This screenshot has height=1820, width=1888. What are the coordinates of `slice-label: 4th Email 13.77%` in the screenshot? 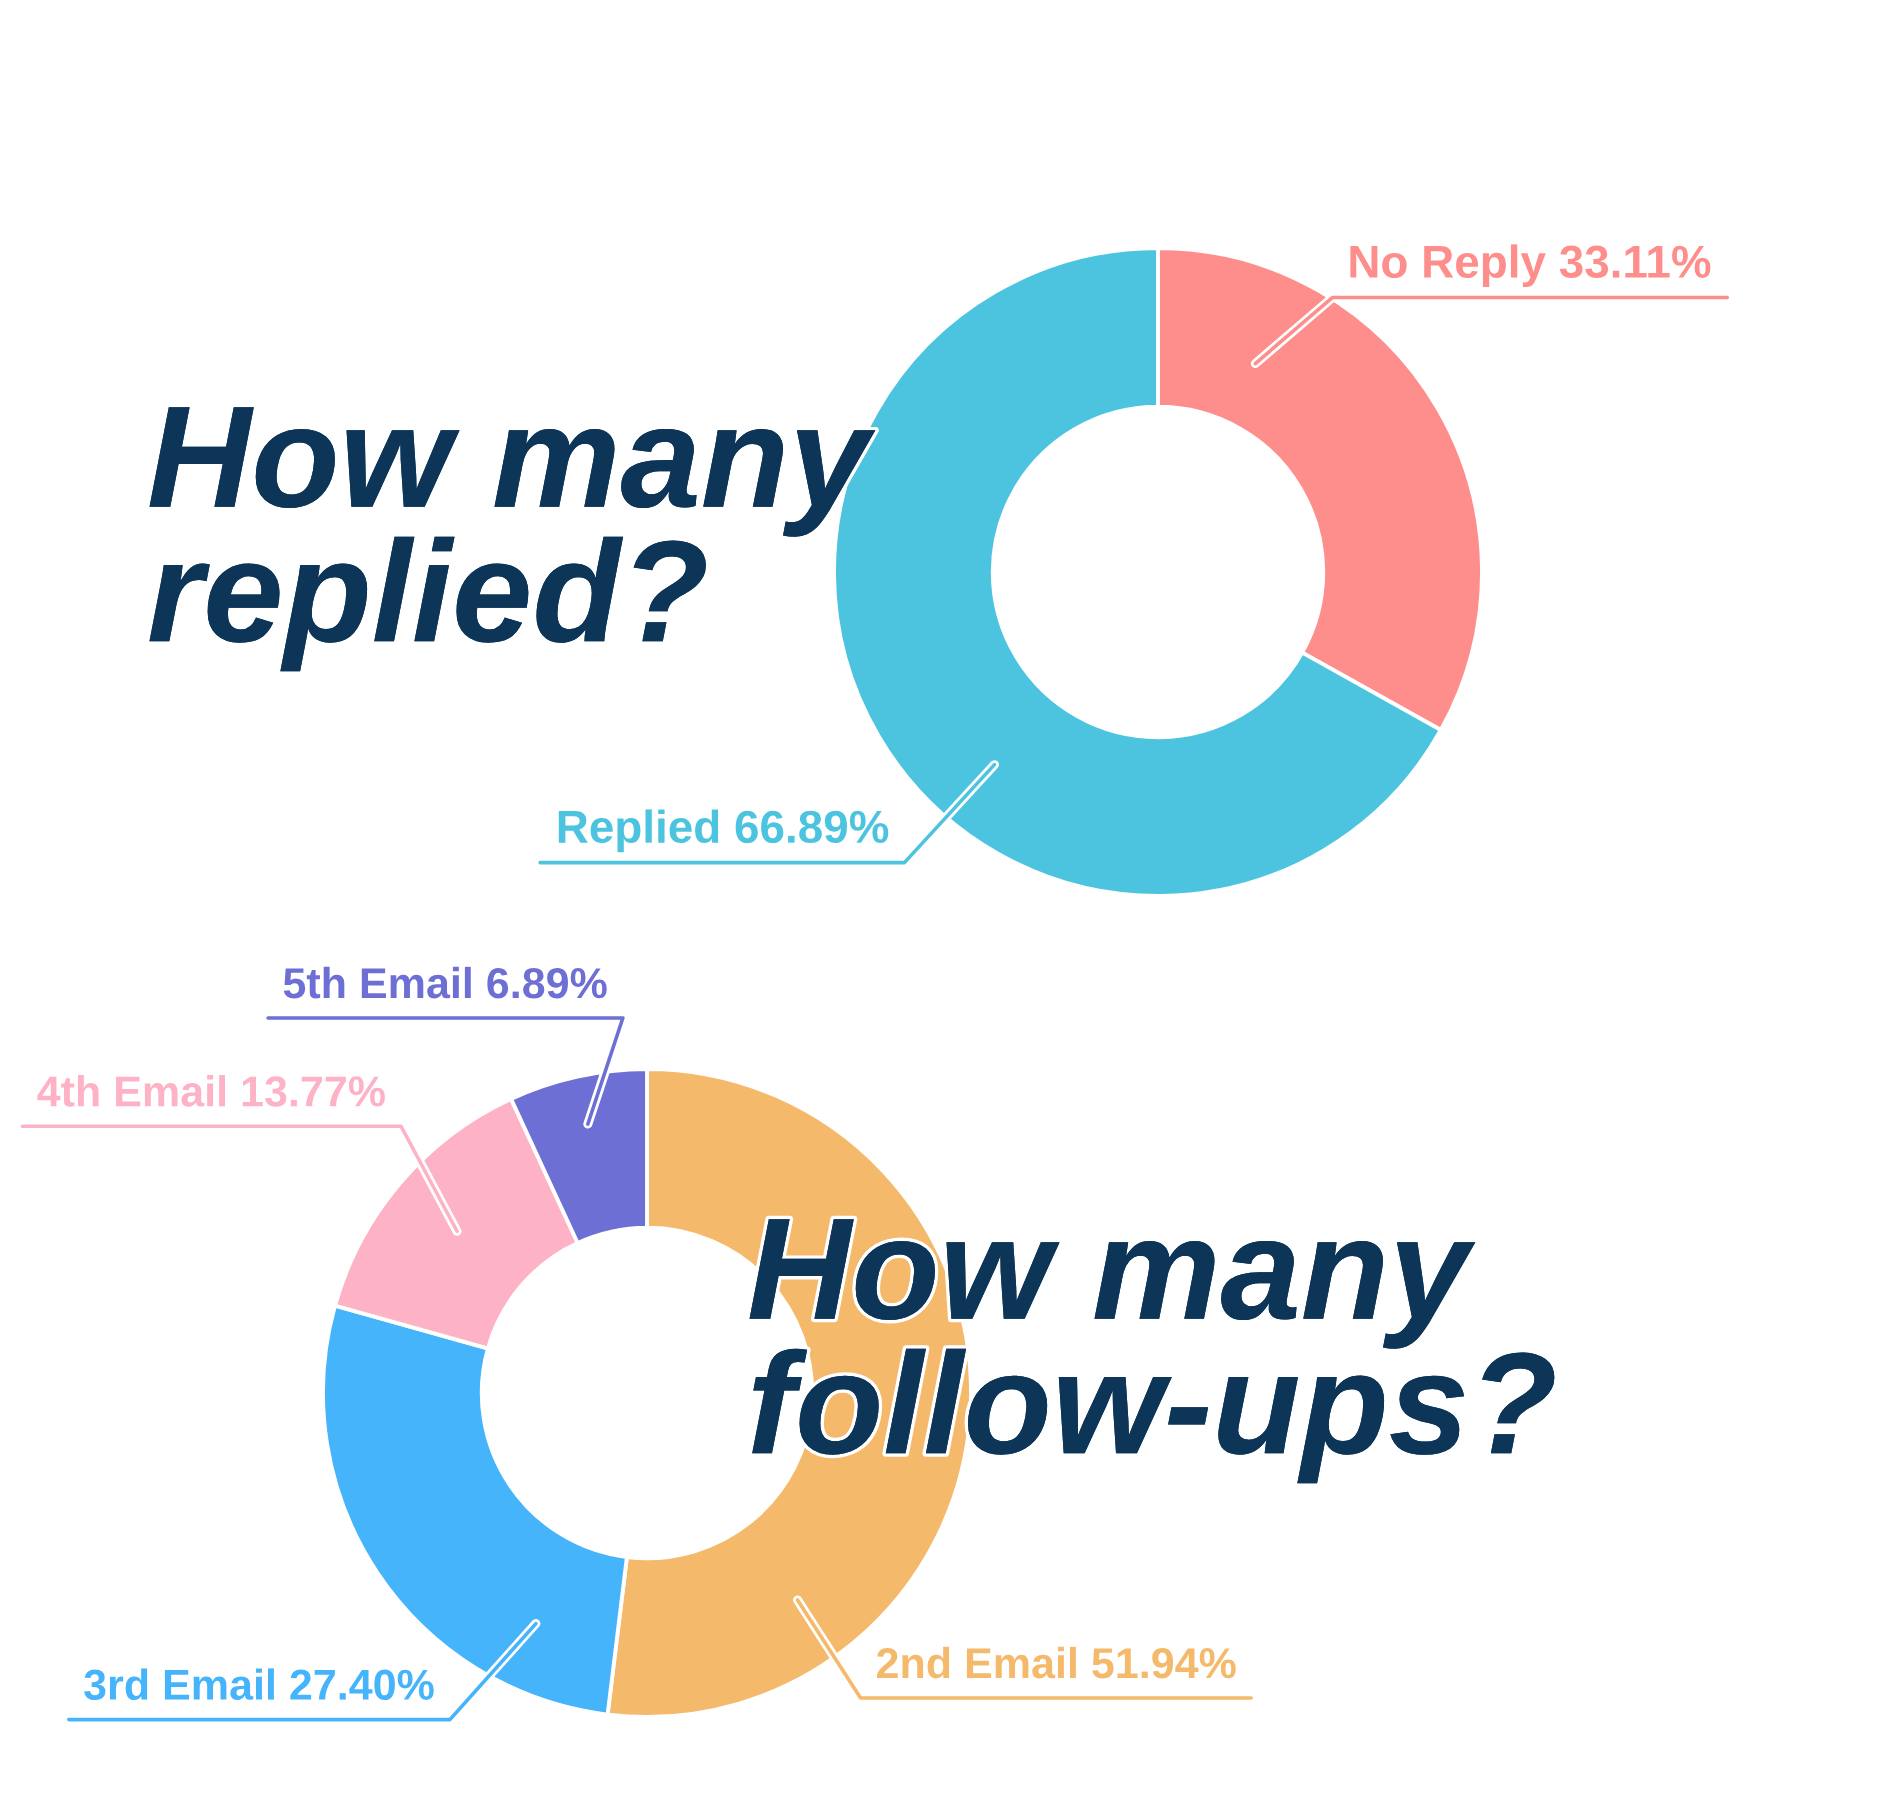 It's located at (211, 1091).